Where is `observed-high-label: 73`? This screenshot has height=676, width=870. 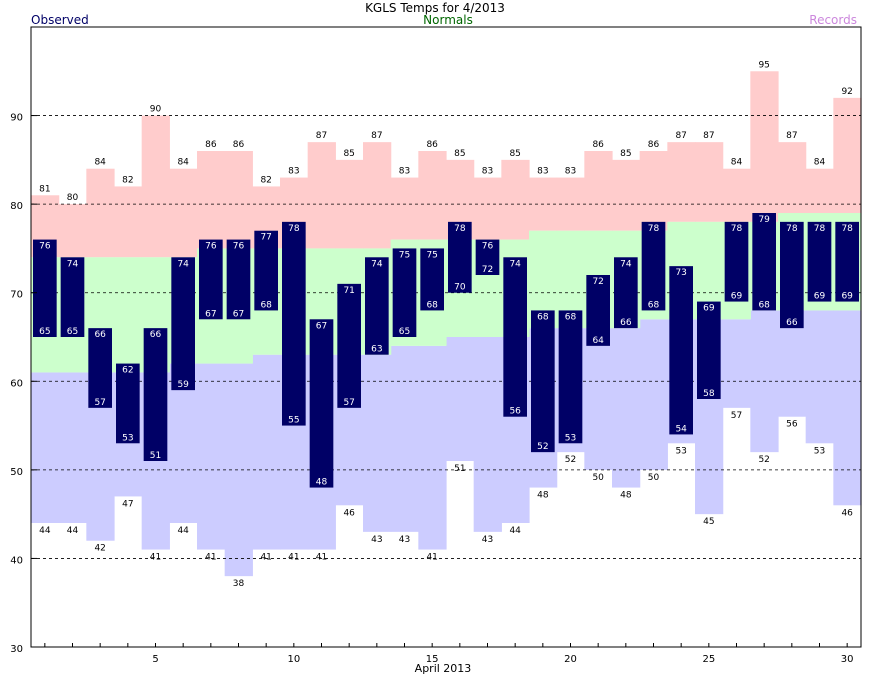 observed-high-label: 73 is located at coordinates (680, 273).